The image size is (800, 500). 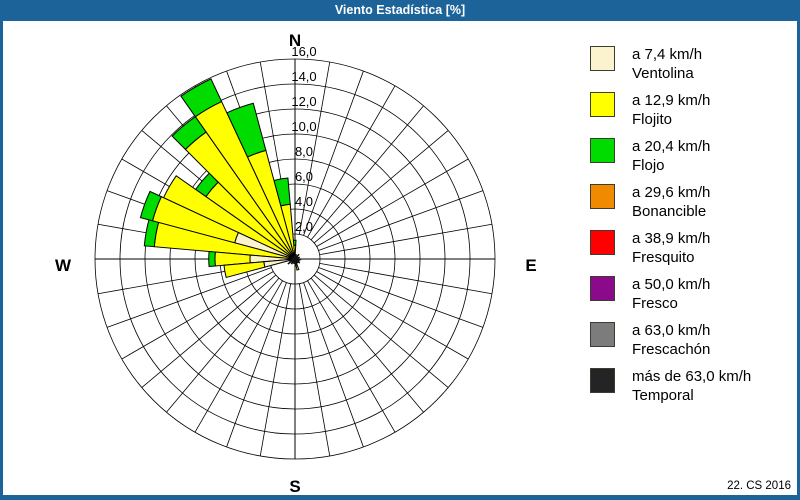 What do you see at coordinates (652, 119) in the screenshot?
I see `legend-category-name: Flojito` at bounding box center [652, 119].